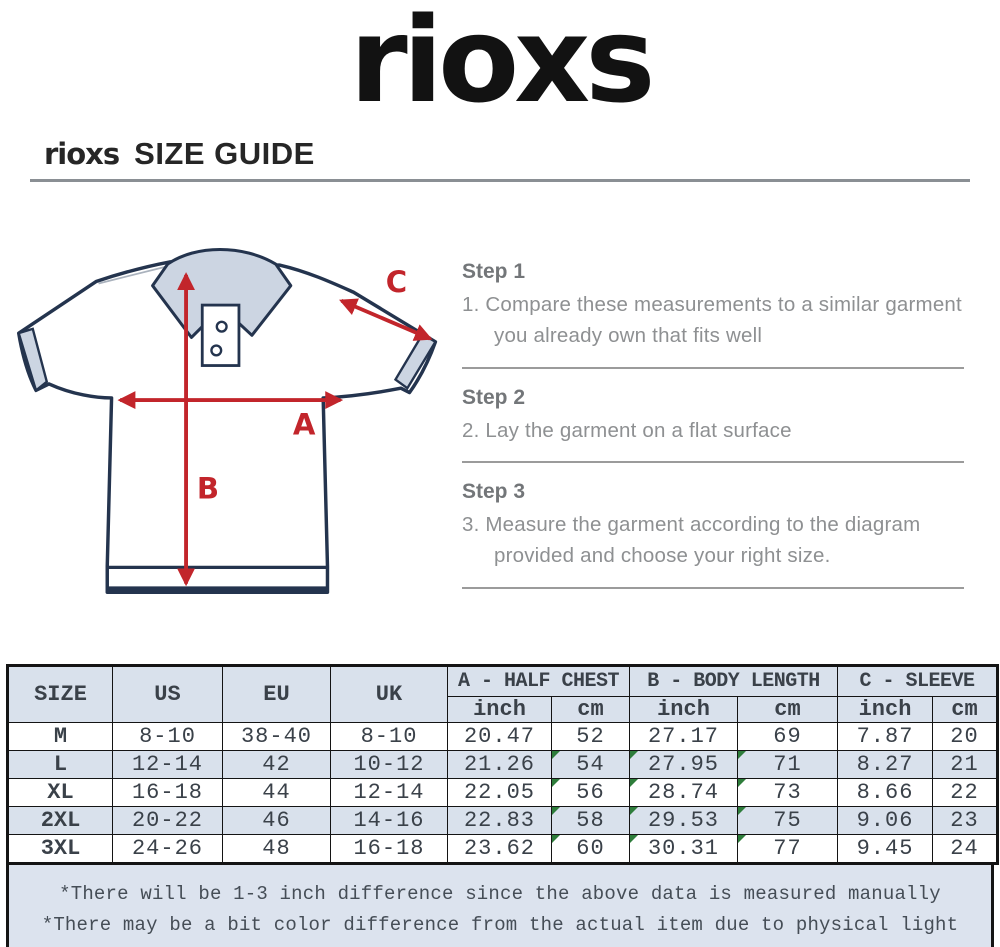 This screenshot has height=947, width=1000. Describe the element at coordinates (220, 335) in the screenshot. I see `placket` at that location.